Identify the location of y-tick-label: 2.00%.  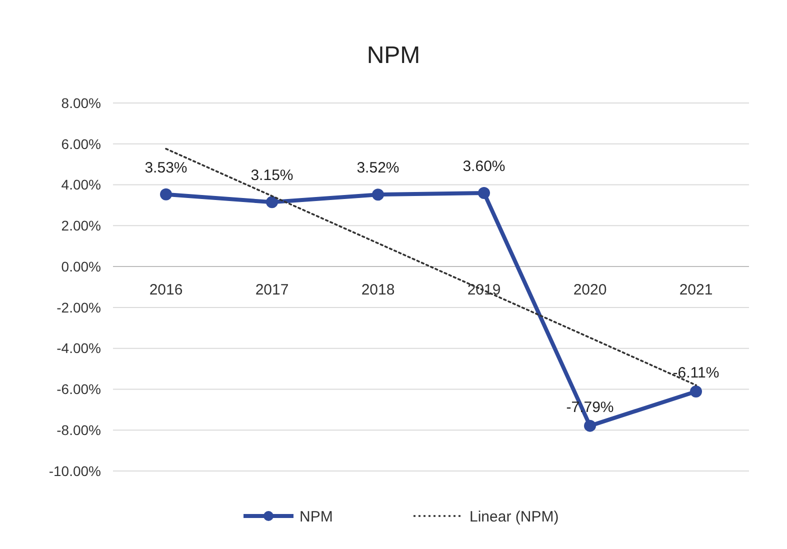
(81, 226).